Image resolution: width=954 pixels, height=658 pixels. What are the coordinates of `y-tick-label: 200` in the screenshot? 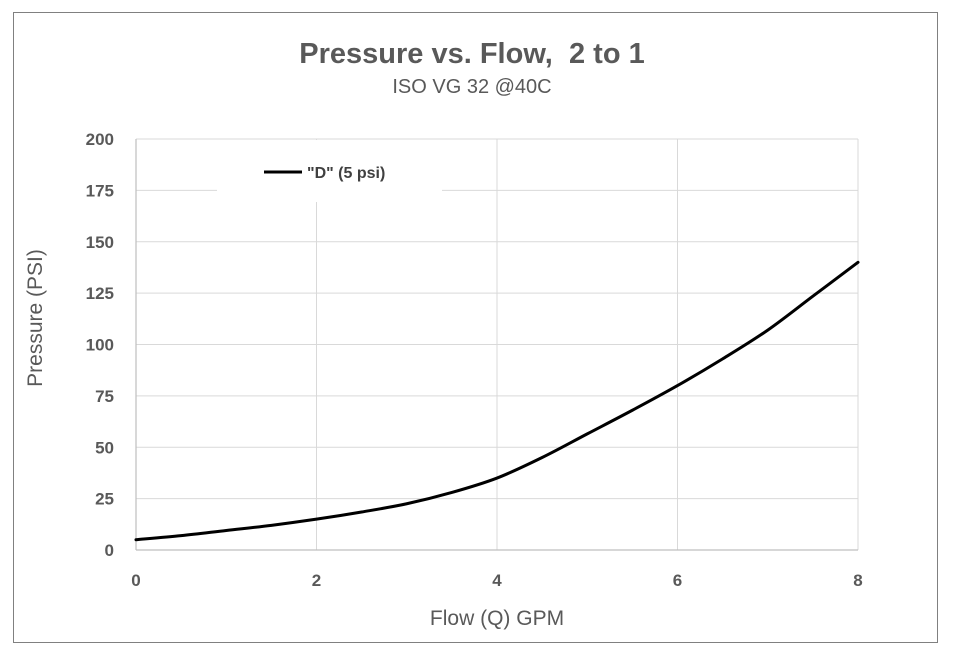 It's located at (100, 139).